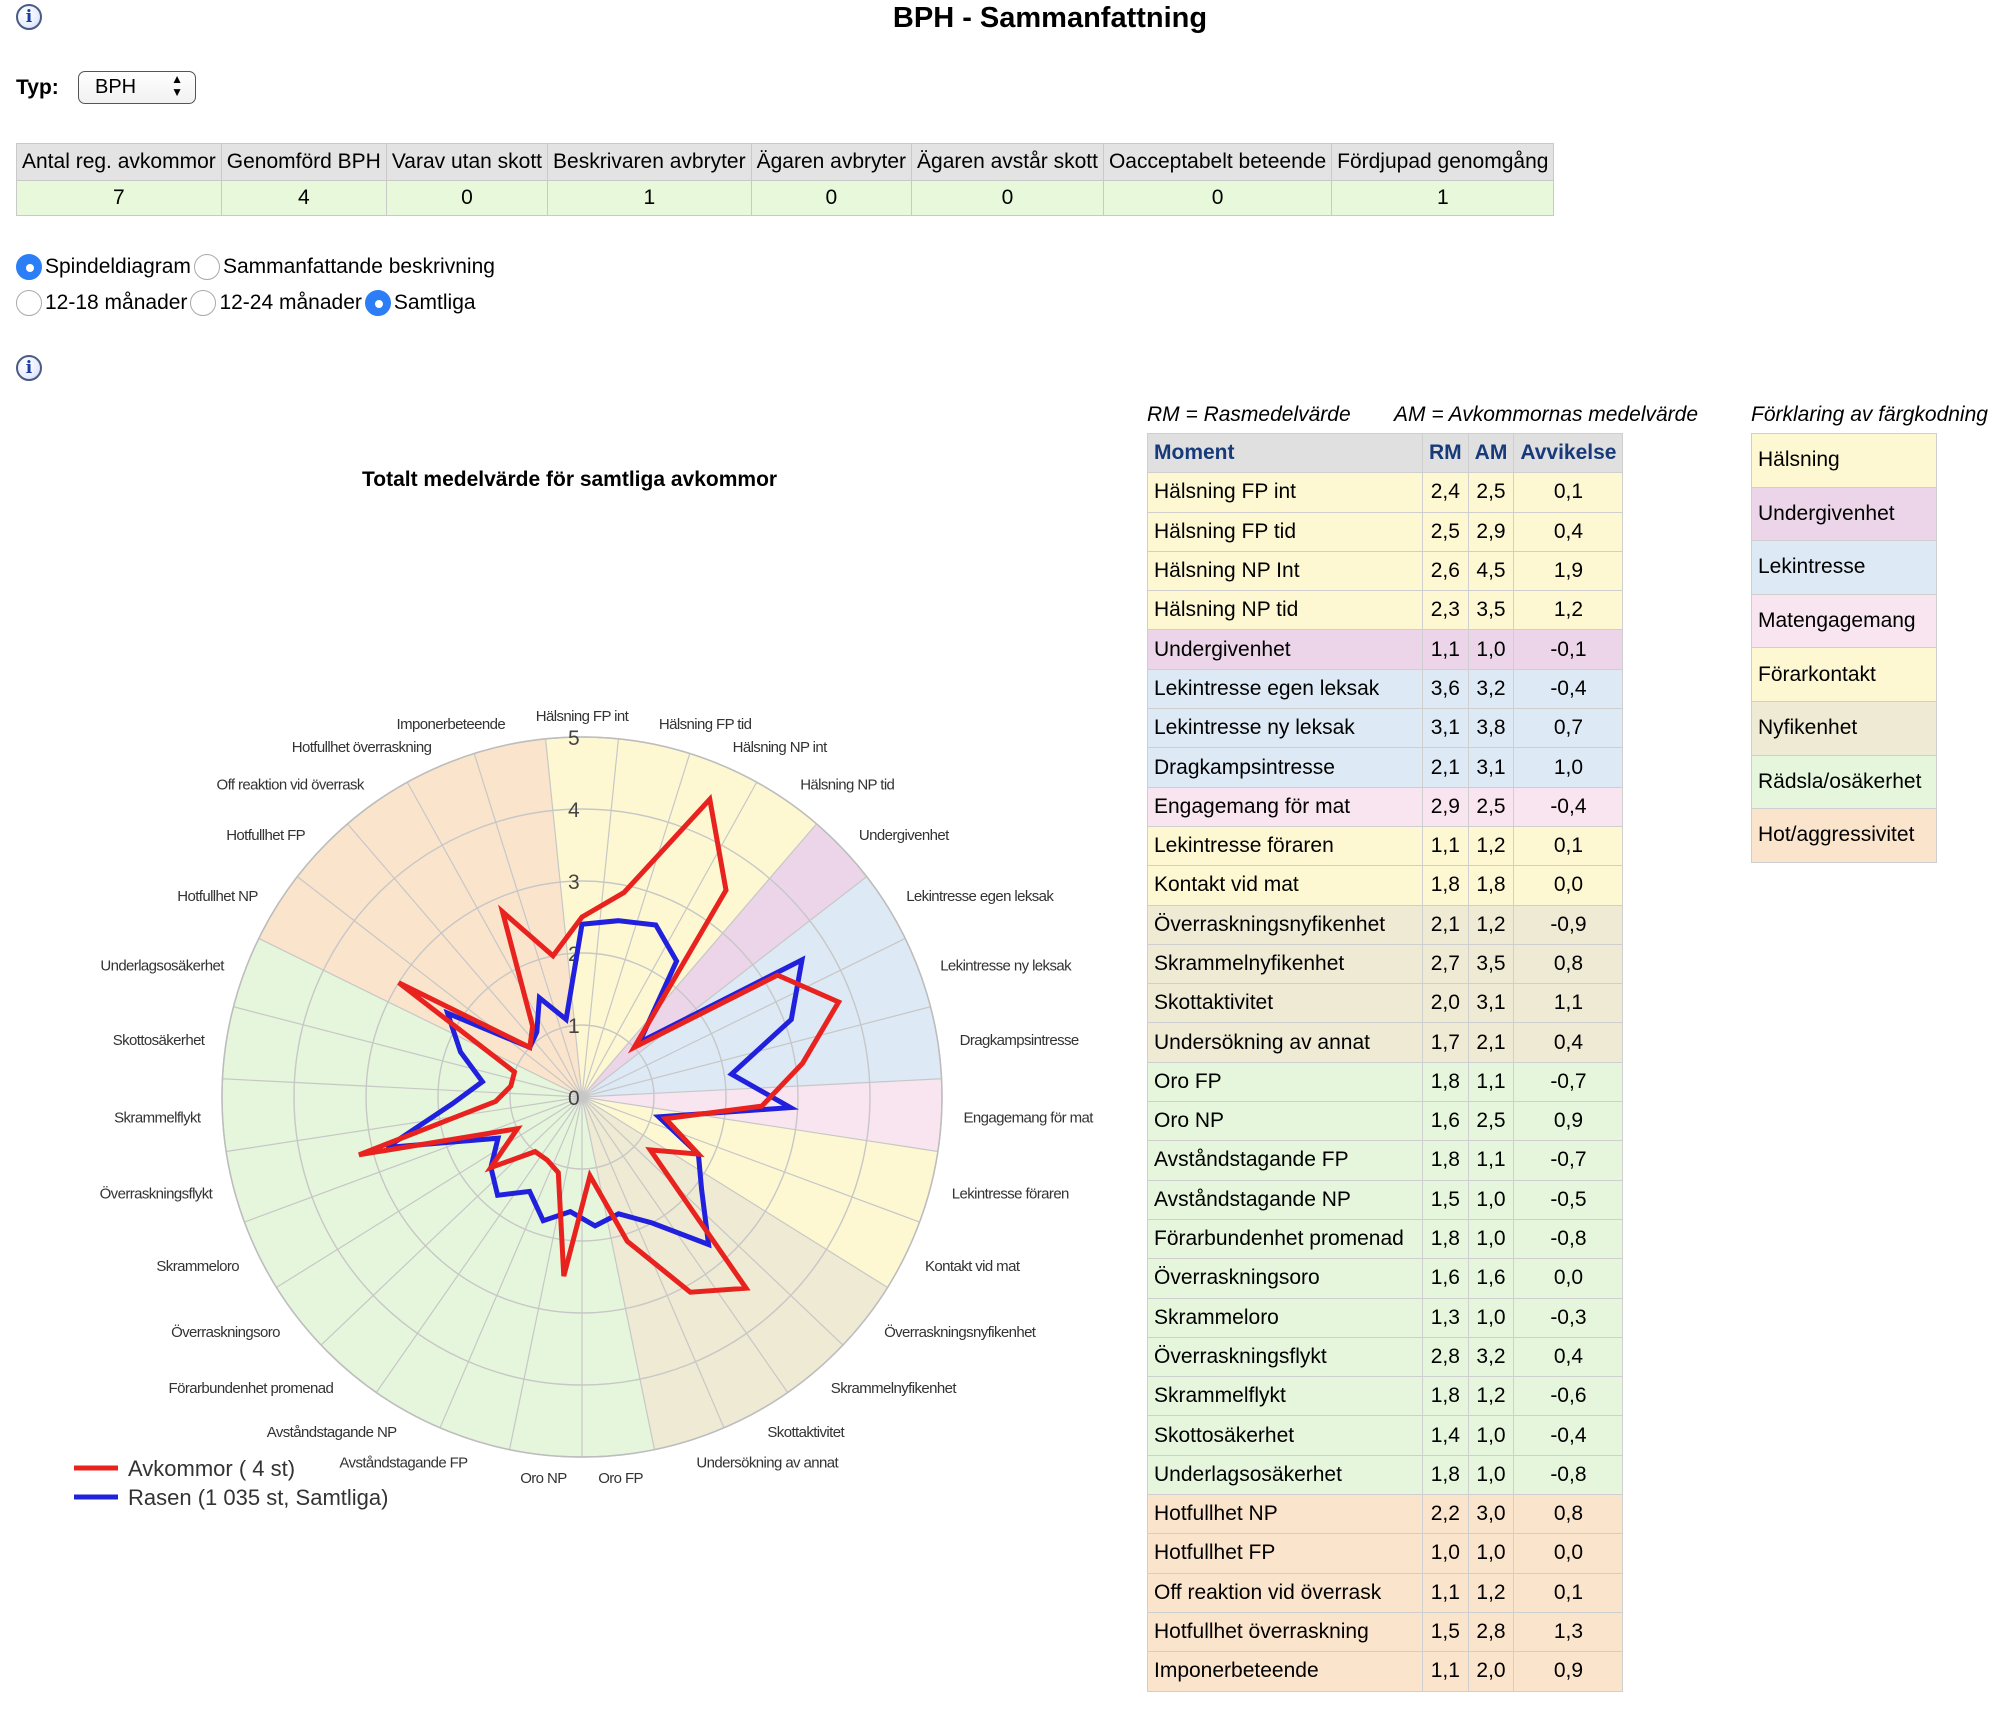  What do you see at coordinates (1844, 728) in the screenshot?
I see `color-legend-item: Nyfikenhet` at bounding box center [1844, 728].